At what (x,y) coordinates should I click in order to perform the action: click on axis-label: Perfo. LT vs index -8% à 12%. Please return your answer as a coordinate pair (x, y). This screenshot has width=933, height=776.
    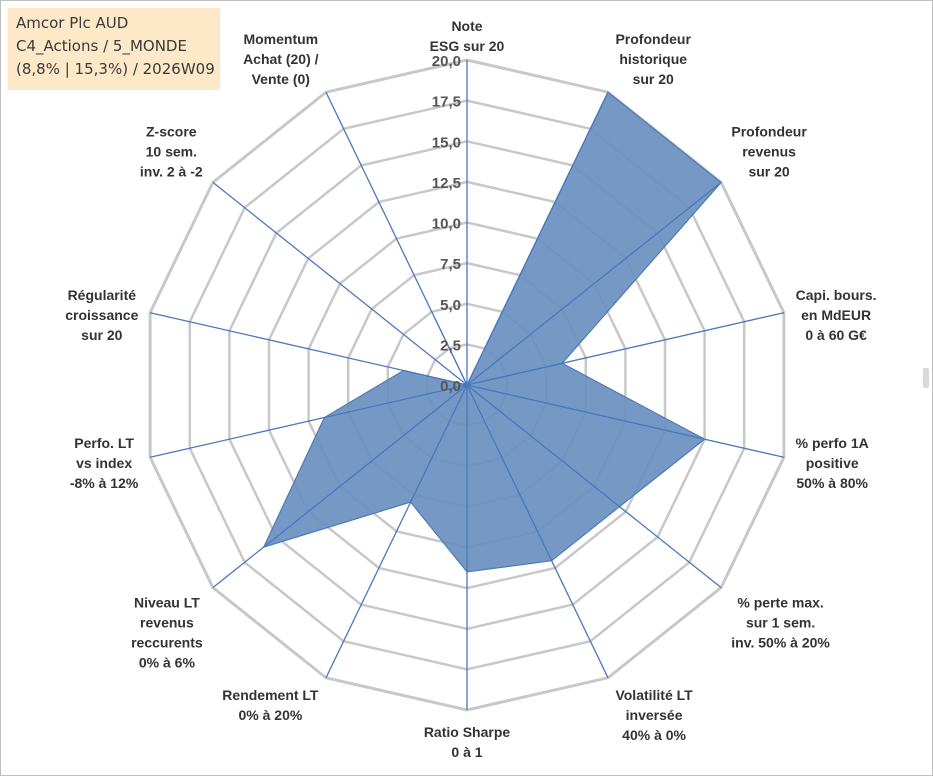
    Looking at the image, I should click on (104, 463).